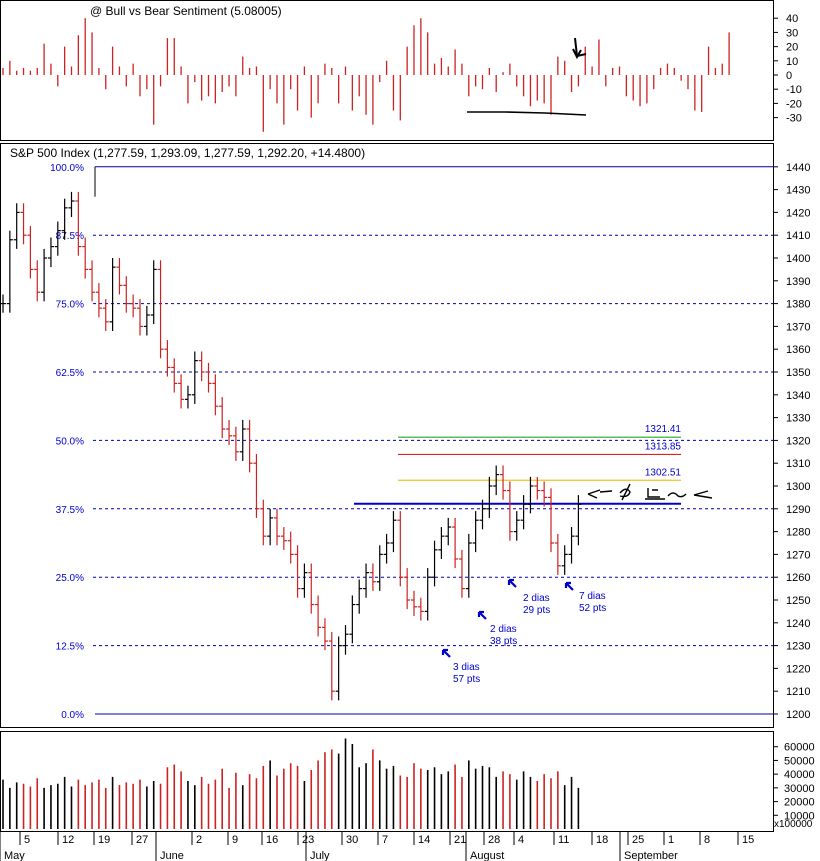 The width and height of the screenshot is (820, 861). Describe the element at coordinates (748, 840) in the screenshot. I see `date-label: 15` at that location.